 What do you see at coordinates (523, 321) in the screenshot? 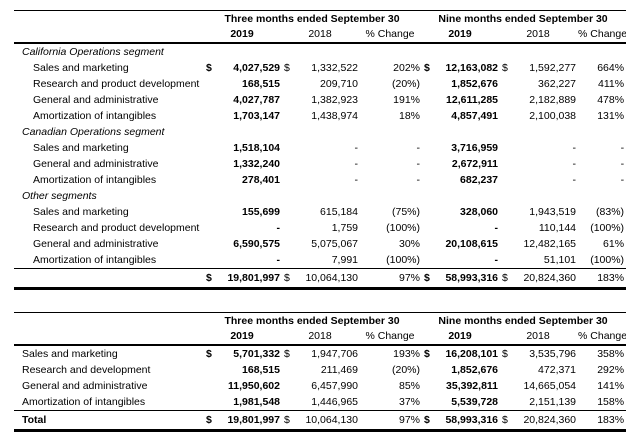
I see `column-group-header: Nine months ended September 30` at bounding box center [523, 321].